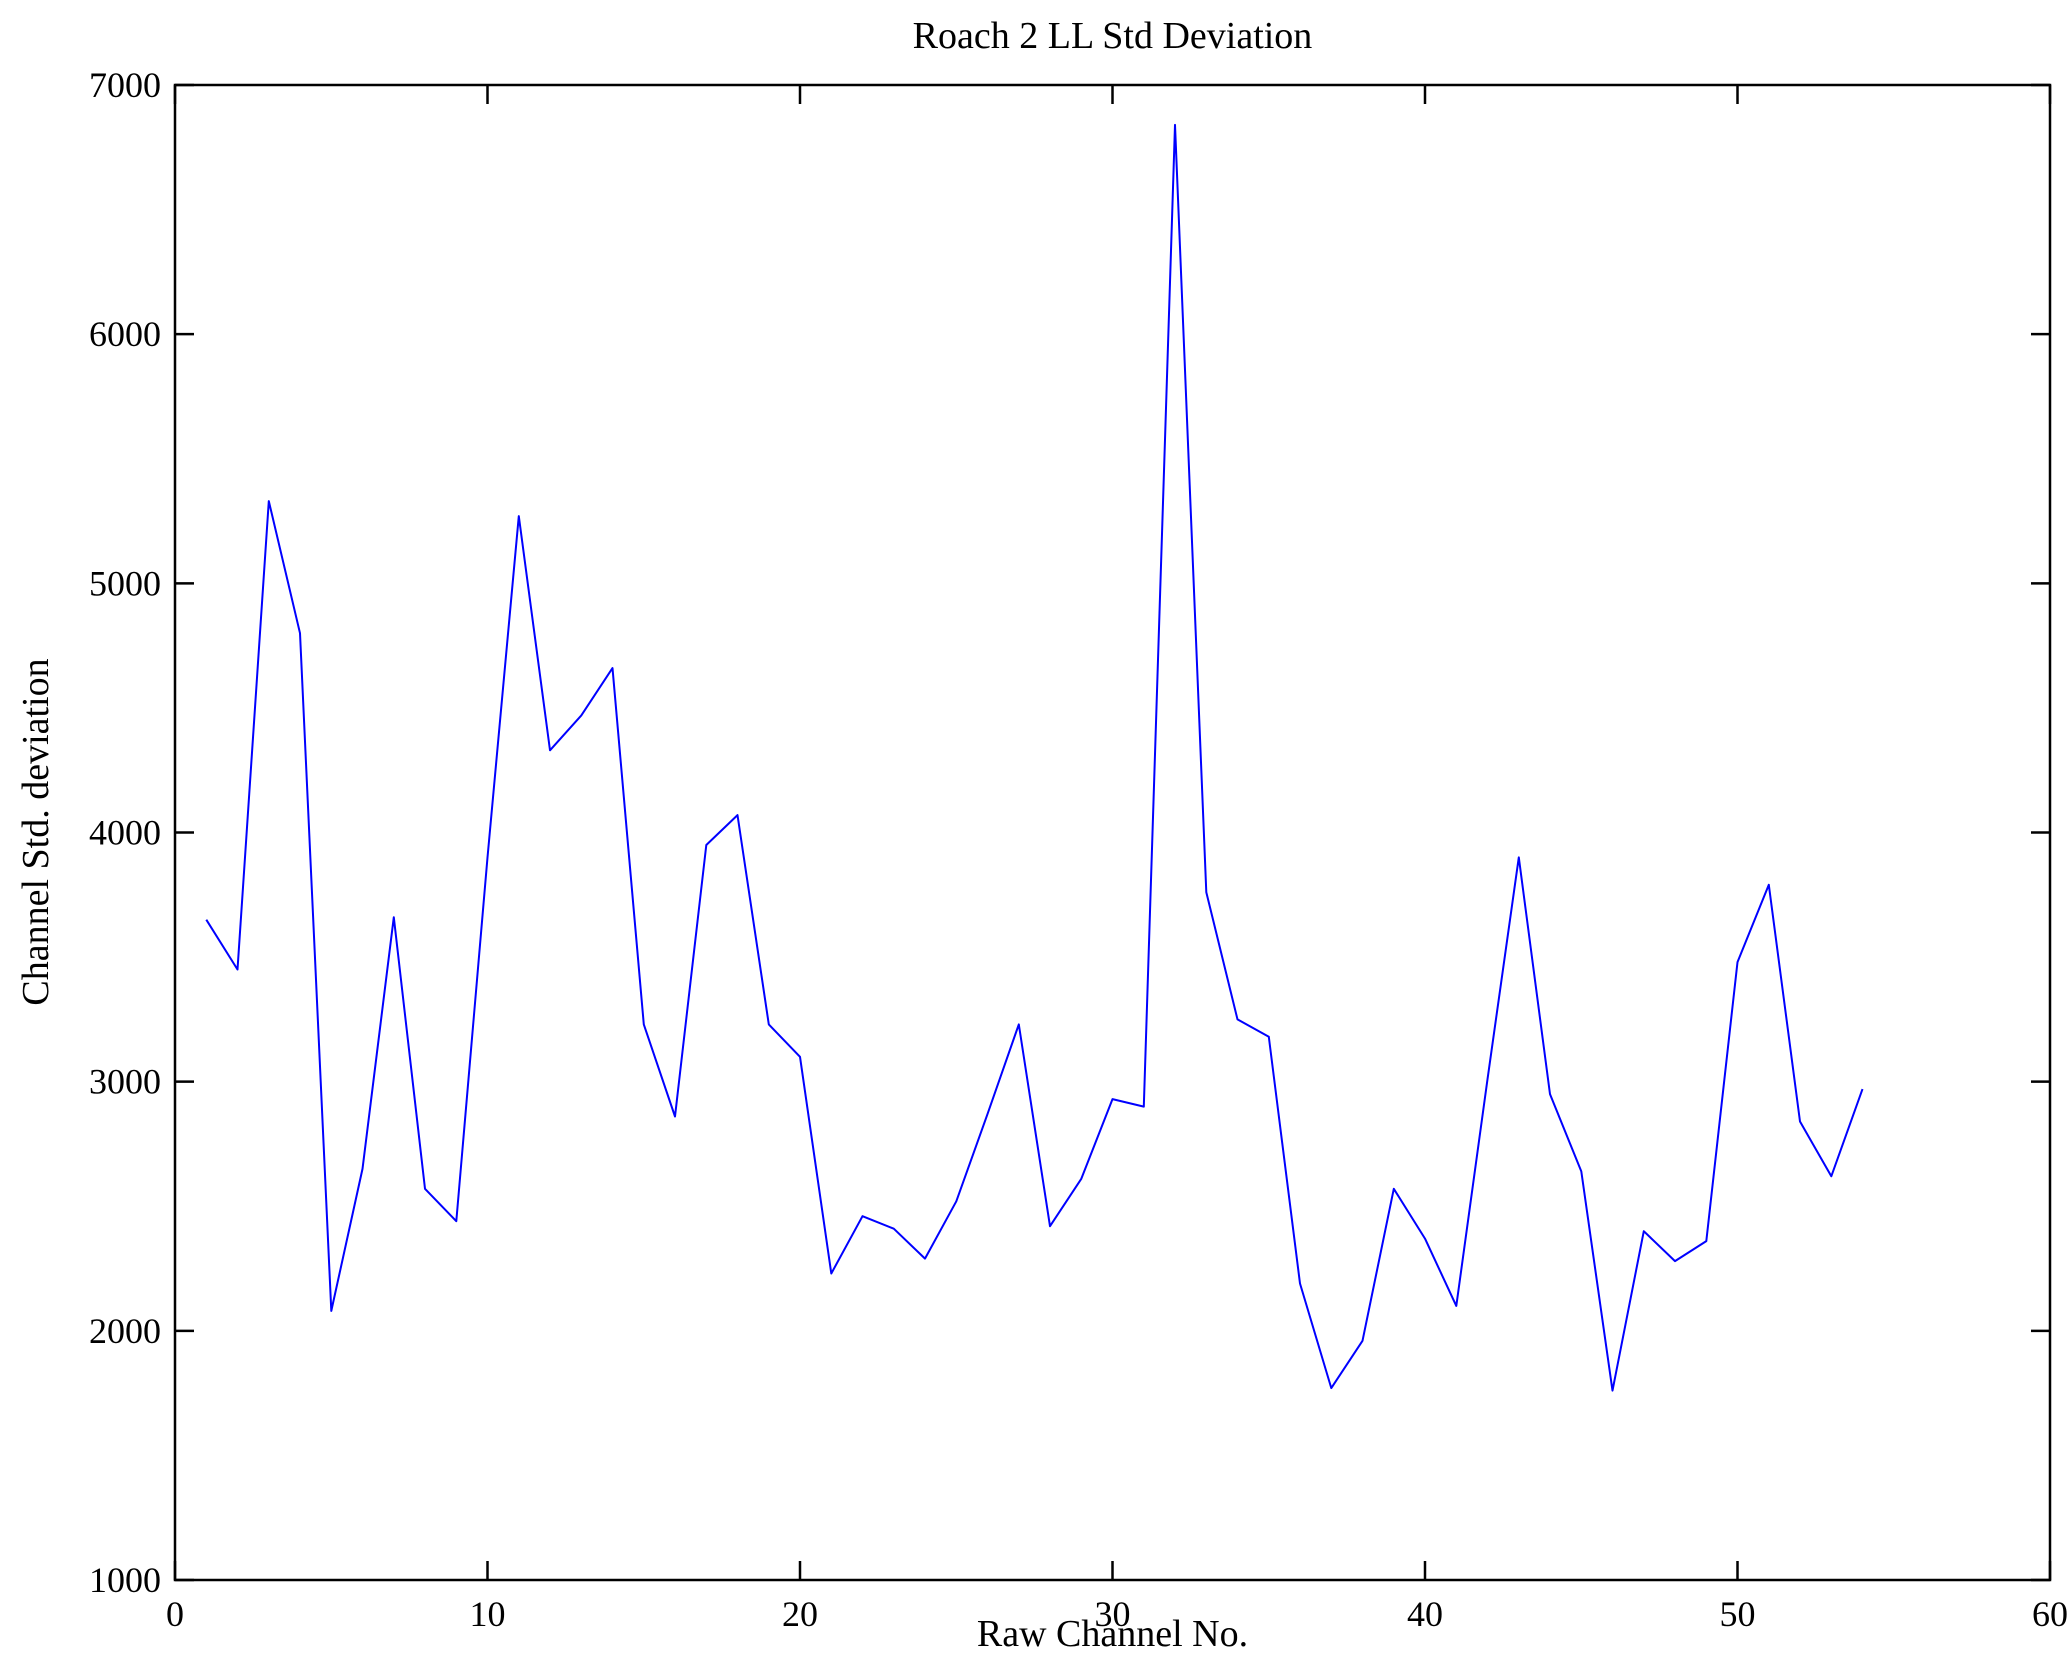 The image size is (2067, 1671). I want to click on y-tick-label: 1000, so click(125, 1580).